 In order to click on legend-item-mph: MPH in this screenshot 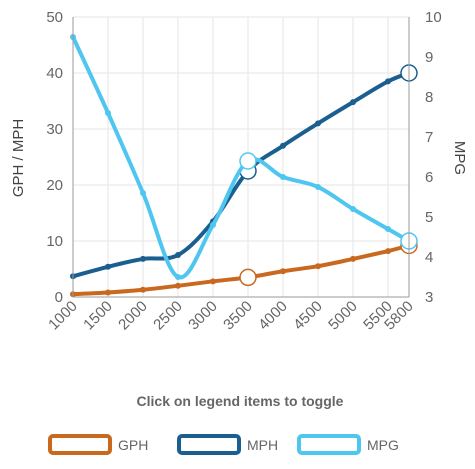, I will do `click(227, 444)`.